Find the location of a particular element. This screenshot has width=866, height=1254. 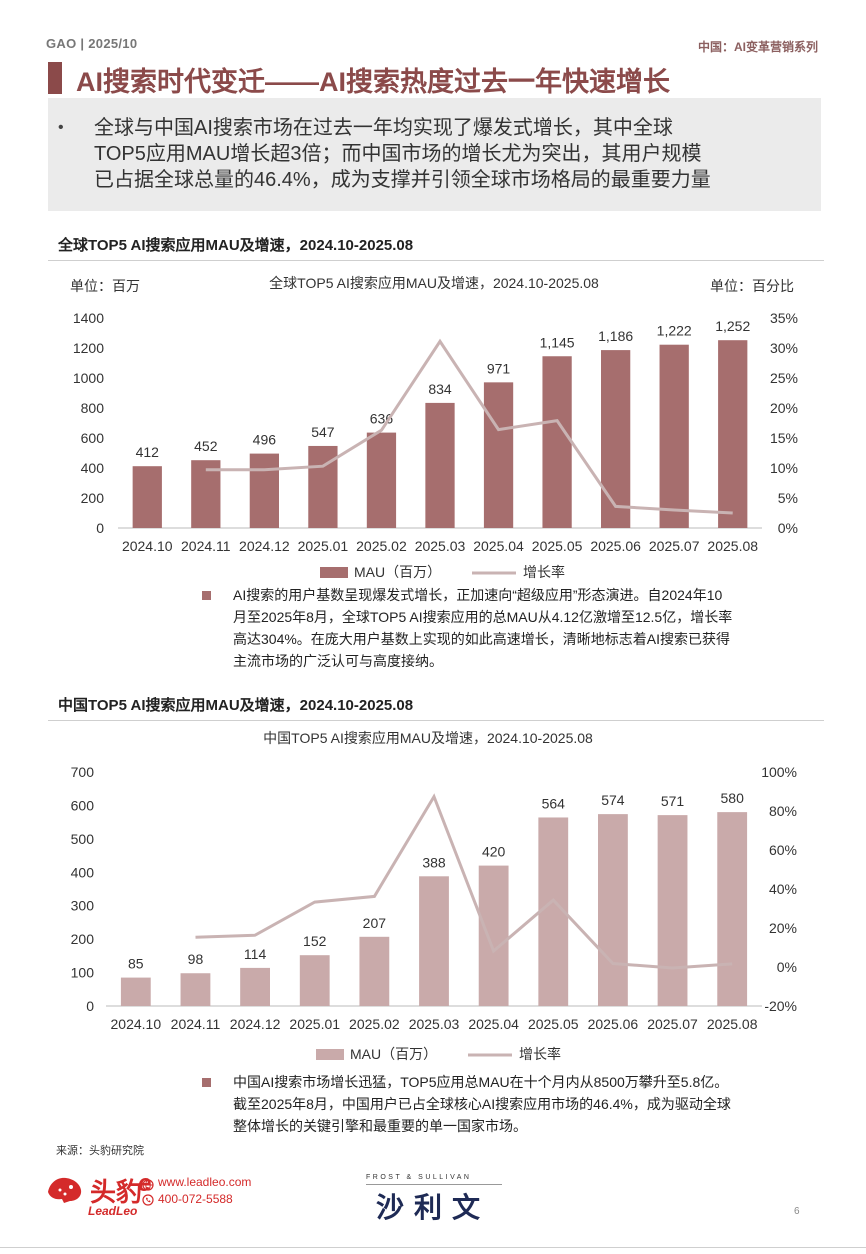

china-bar-value-label: 207 is located at coordinates (375, 923).